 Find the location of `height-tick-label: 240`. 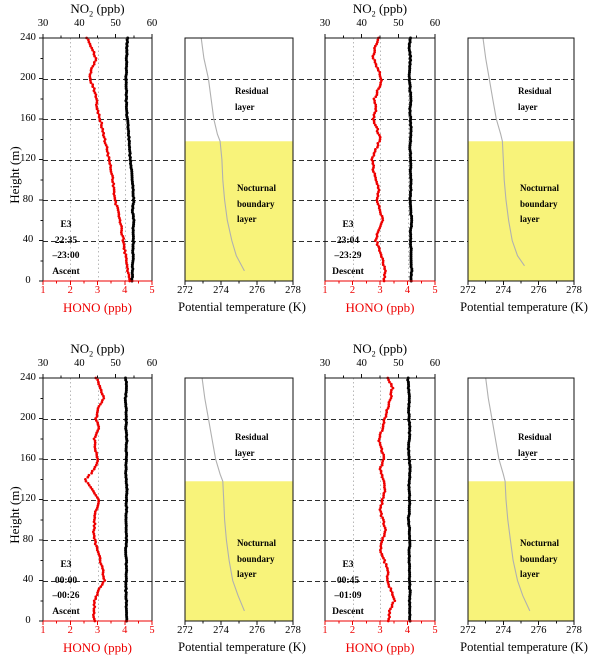

height-tick-label: 240 is located at coordinates (28, 37).